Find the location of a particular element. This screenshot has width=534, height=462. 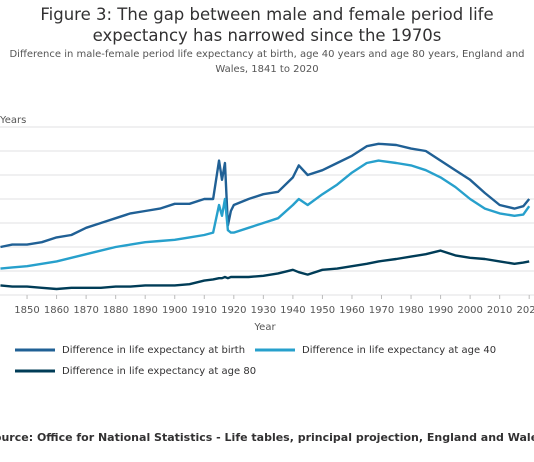

x-tick-label: 1900 is located at coordinates (174, 310).